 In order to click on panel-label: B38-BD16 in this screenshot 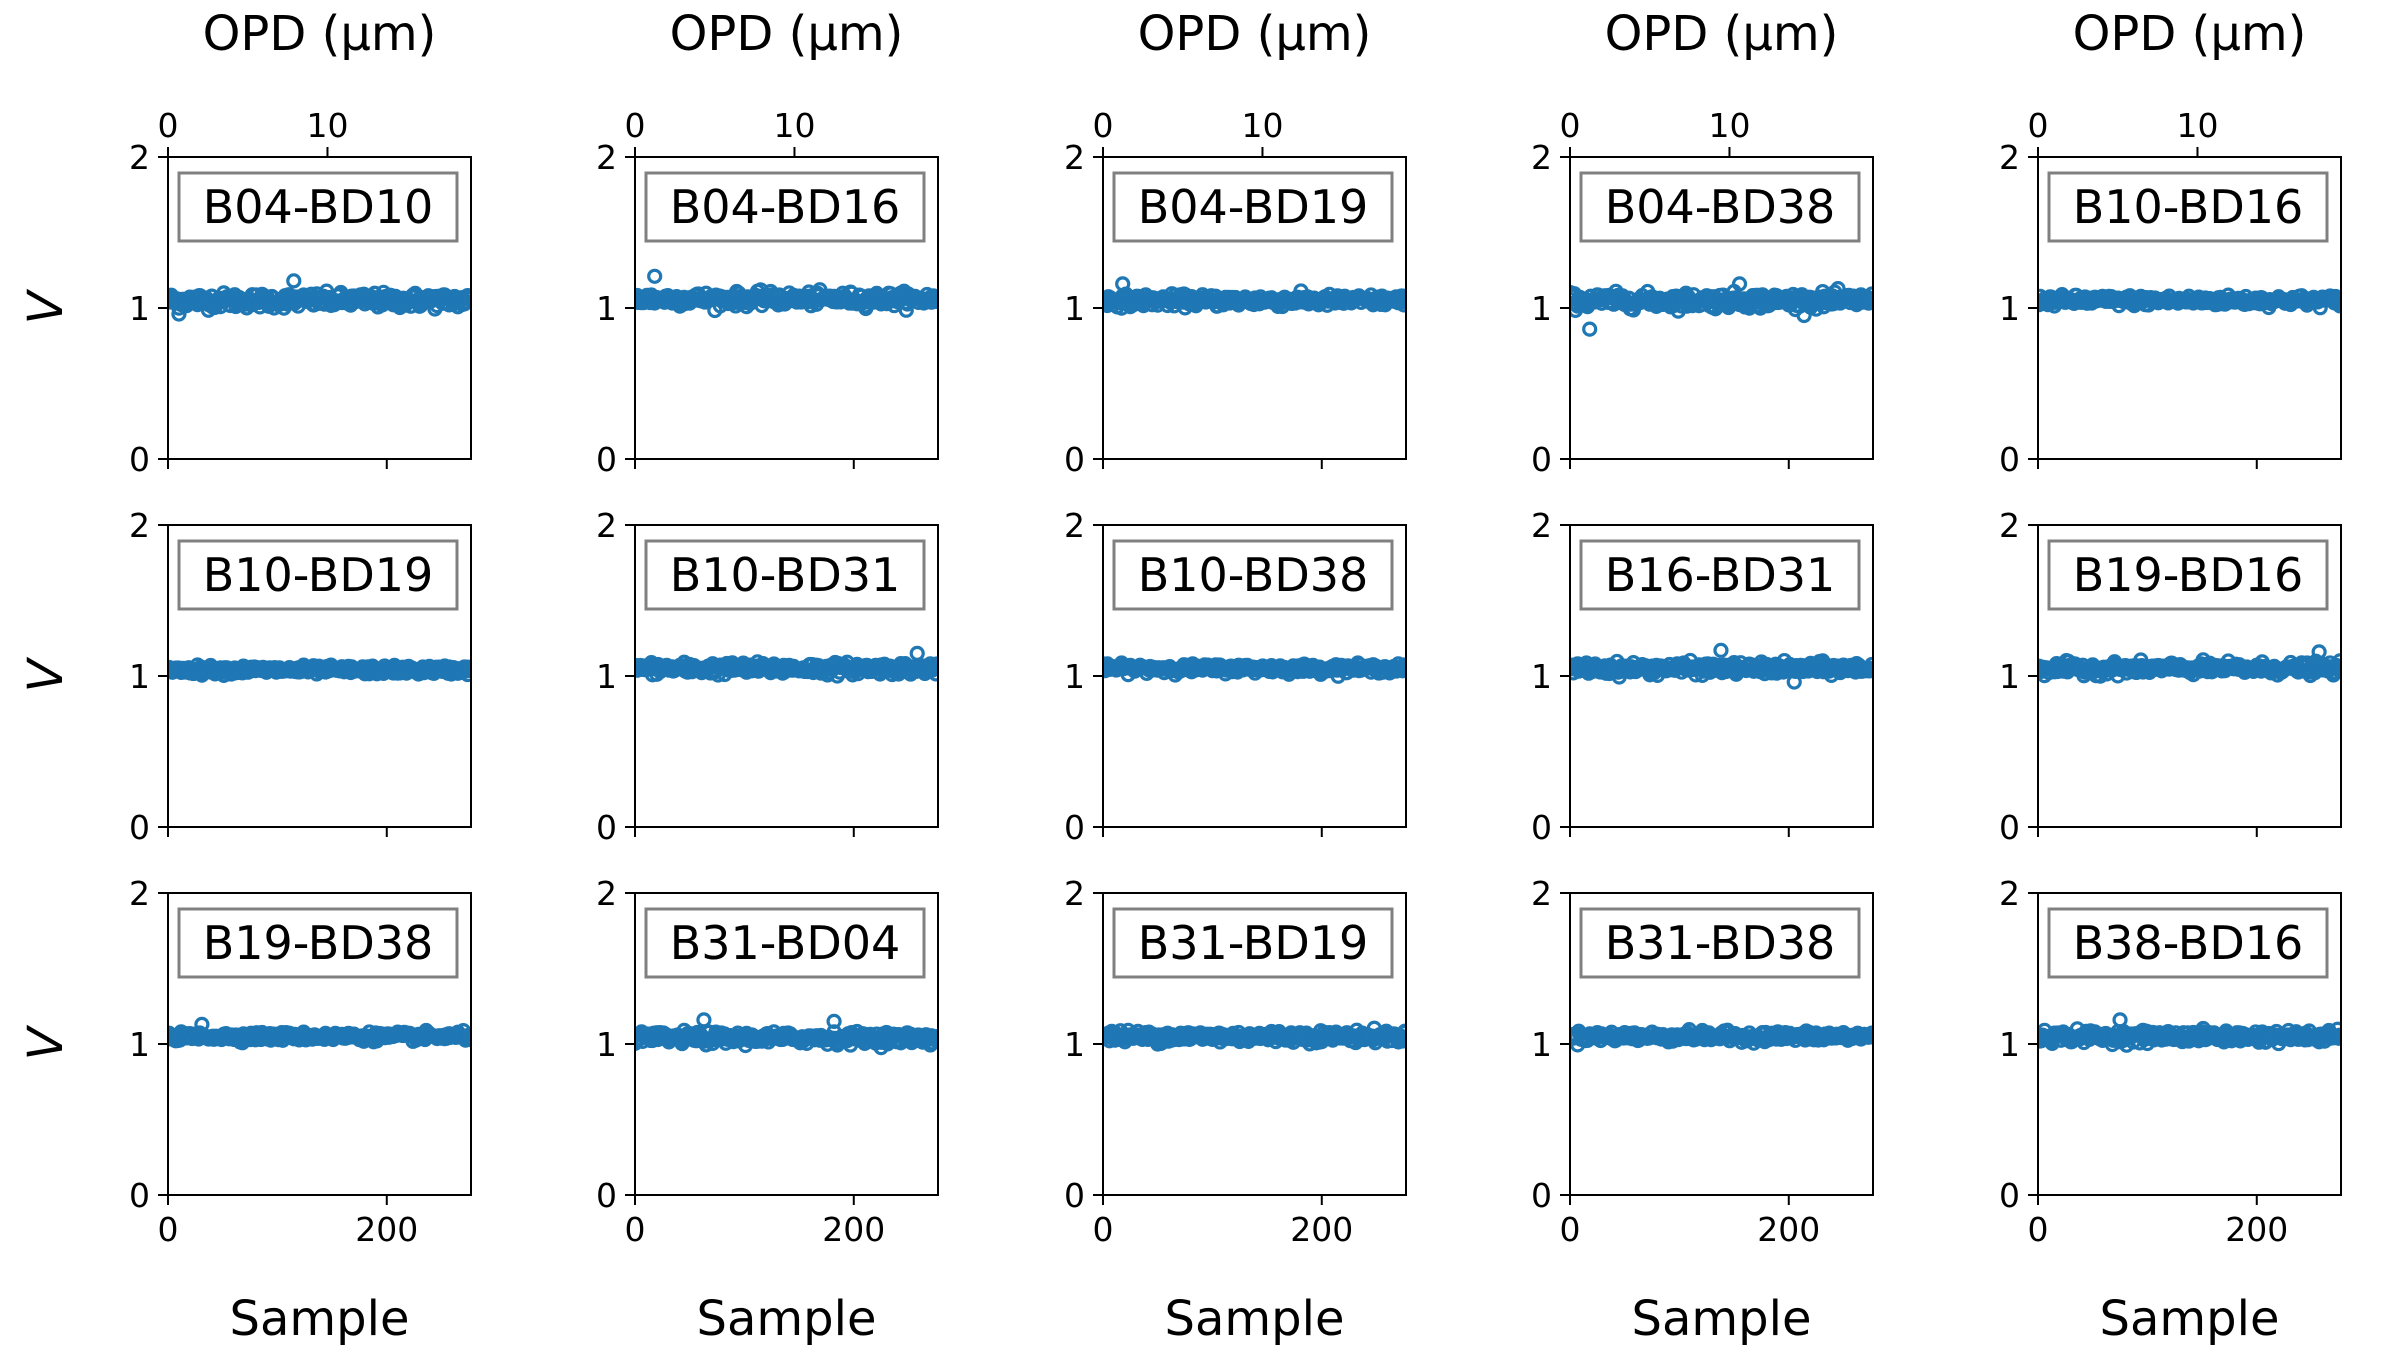, I will do `click(2188, 943)`.